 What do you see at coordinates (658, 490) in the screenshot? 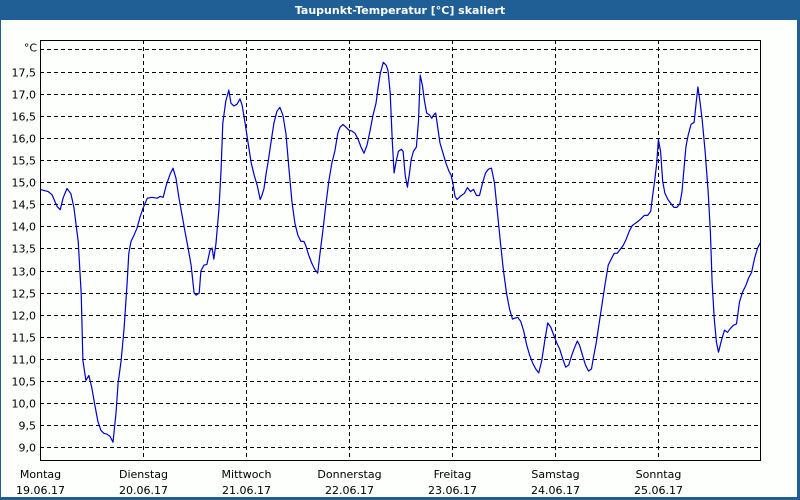
I see `x-tick-date: 25.06.17` at bounding box center [658, 490].